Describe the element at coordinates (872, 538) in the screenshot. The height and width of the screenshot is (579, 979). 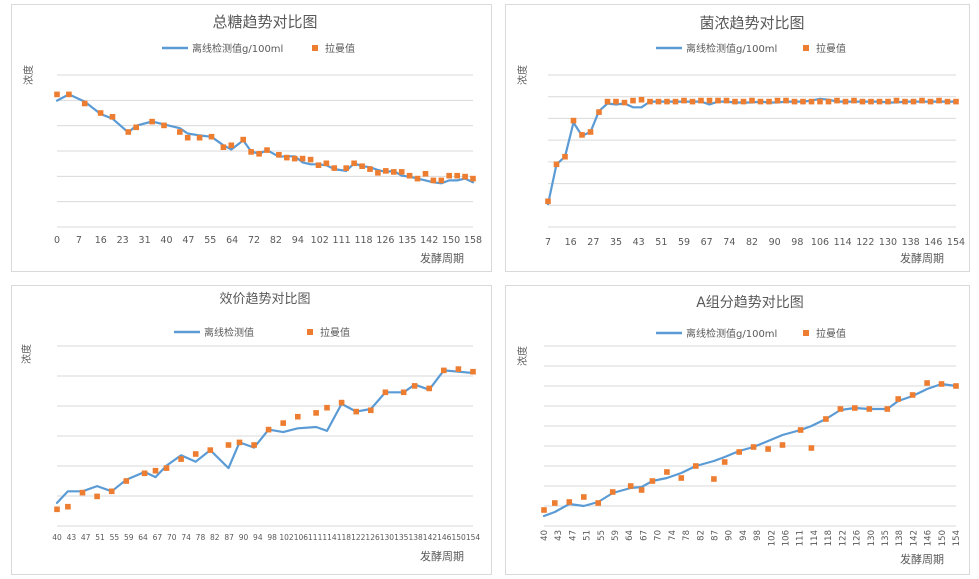
I see `x-tick-label: 130` at that location.